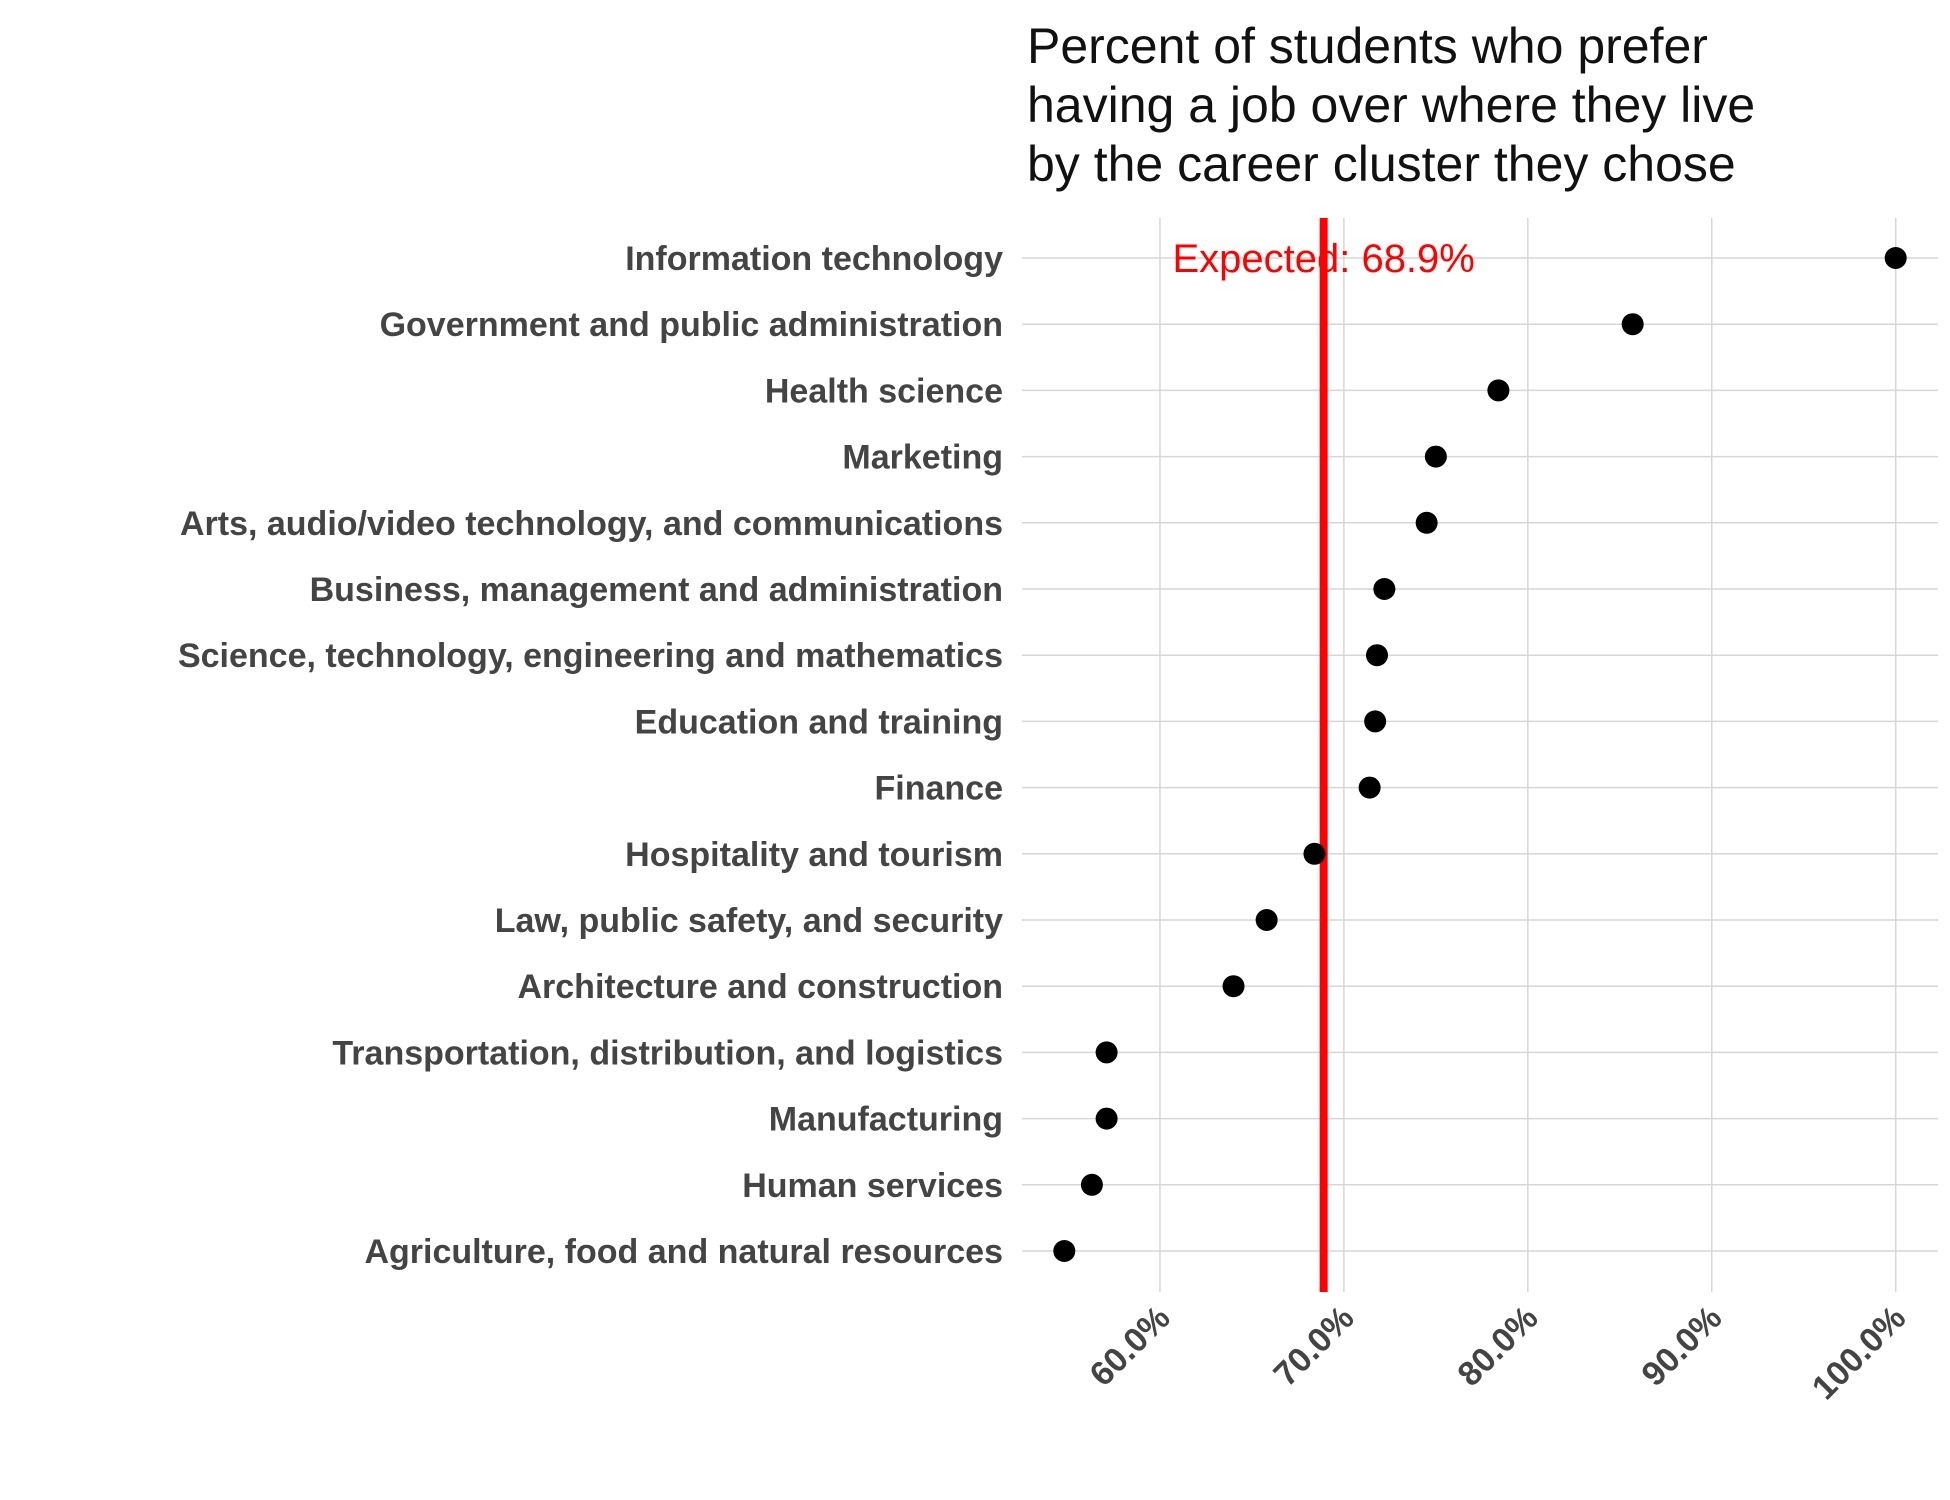 The width and height of the screenshot is (1950, 1500). What do you see at coordinates (1381, 164) in the screenshot?
I see `title-line-3: by the career cluster they chose` at bounding box center [1381, 164].